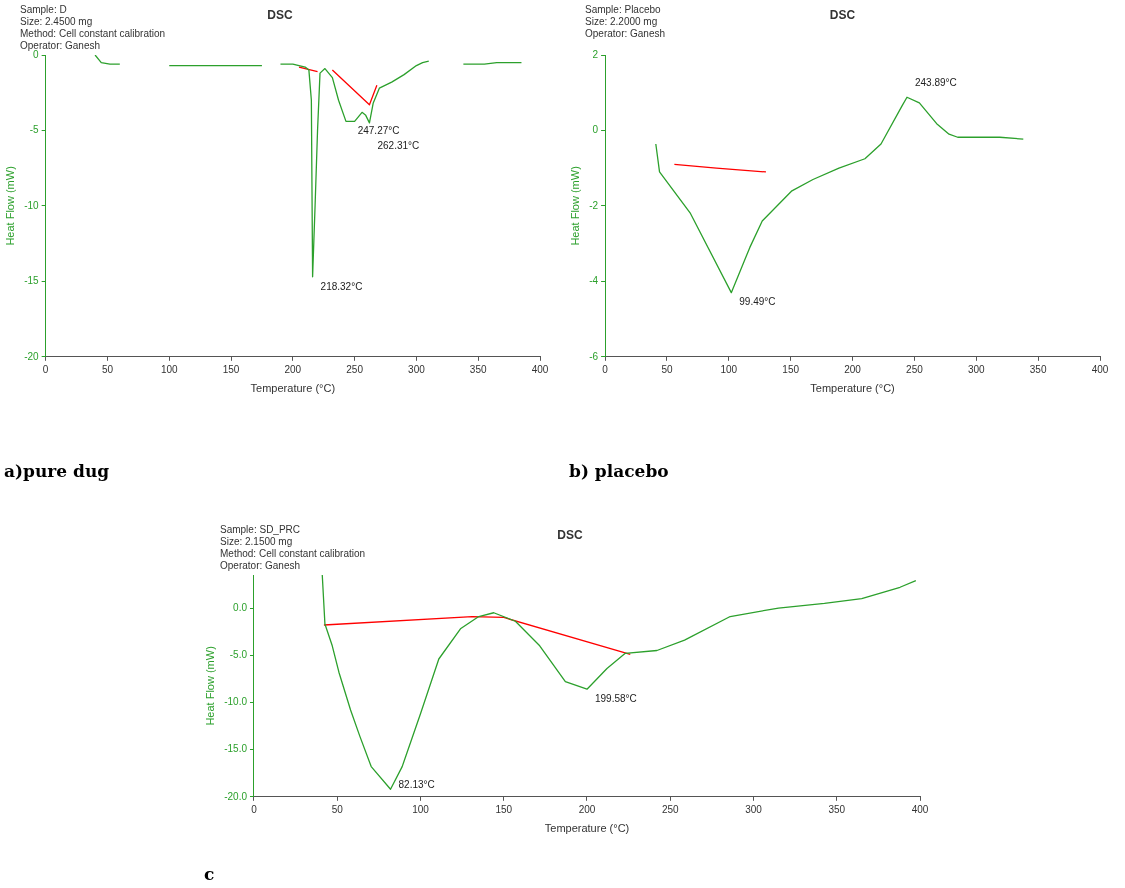 The image size is (1125, 888). Describe the element at coordinates (236, 796) in the screenshot. I see `y-tick-label: -20.0` at that location.